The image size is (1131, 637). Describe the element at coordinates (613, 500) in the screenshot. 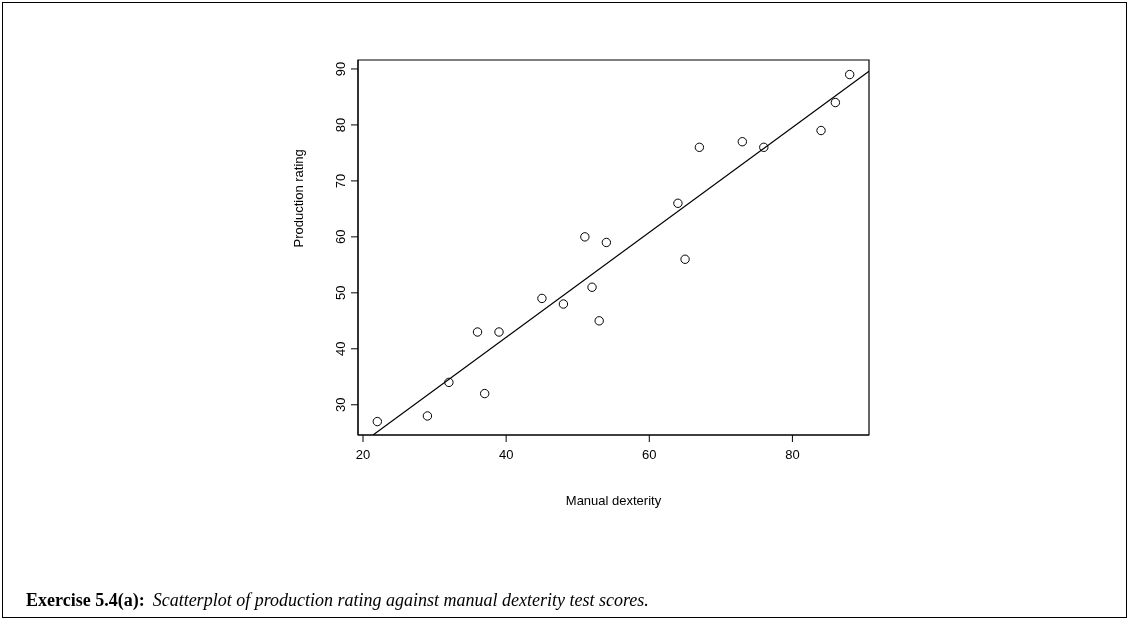

I see `x-axis-title: Manual dexterity` at that location.